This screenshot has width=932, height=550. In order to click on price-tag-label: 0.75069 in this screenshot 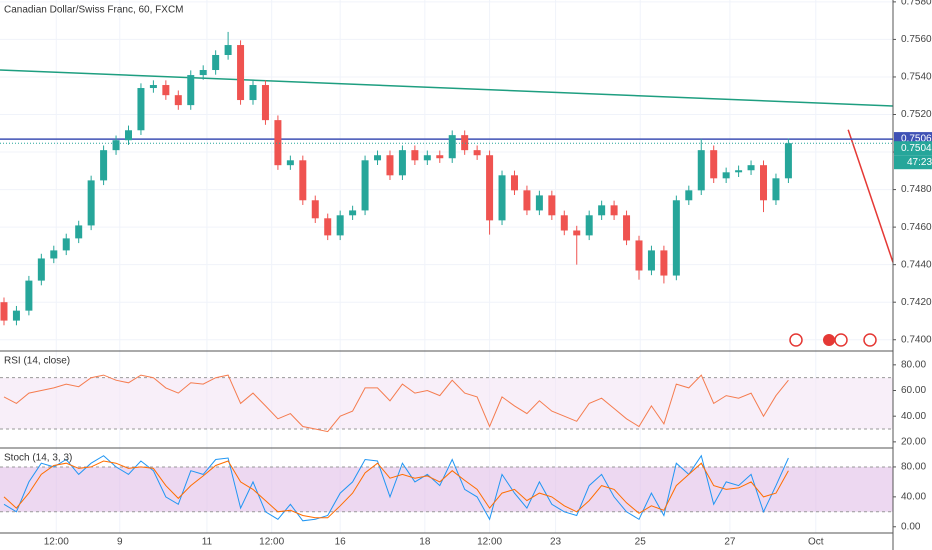, I will do `click(916, 139)`.